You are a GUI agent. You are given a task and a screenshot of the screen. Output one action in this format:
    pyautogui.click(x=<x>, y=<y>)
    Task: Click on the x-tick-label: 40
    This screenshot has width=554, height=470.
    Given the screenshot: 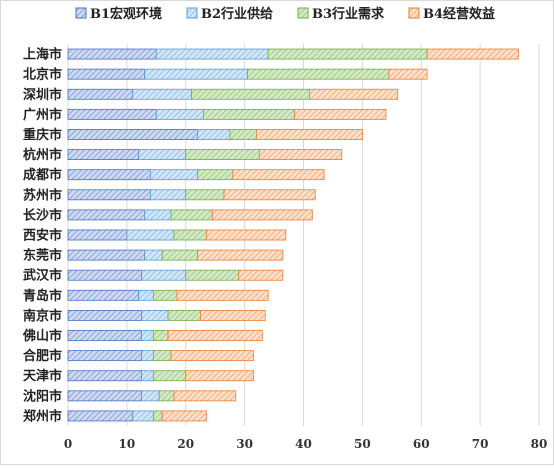 What is the action you would take?
    pyautogui.click(x=303, y=444)
    